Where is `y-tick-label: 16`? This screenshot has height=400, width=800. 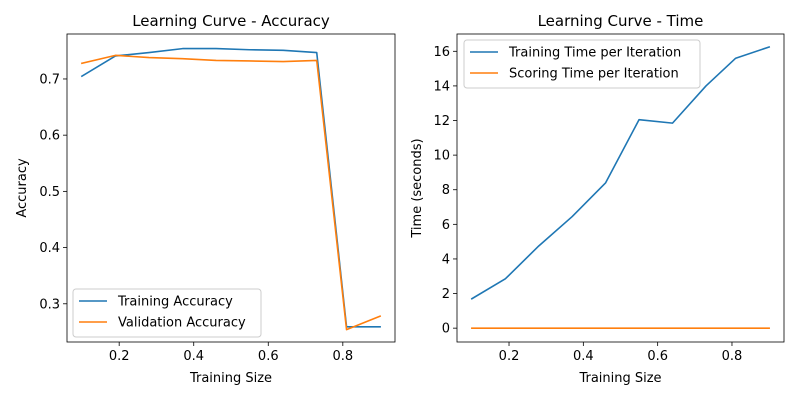 y-tick-label: 16 is located at coordinates (441, 52).